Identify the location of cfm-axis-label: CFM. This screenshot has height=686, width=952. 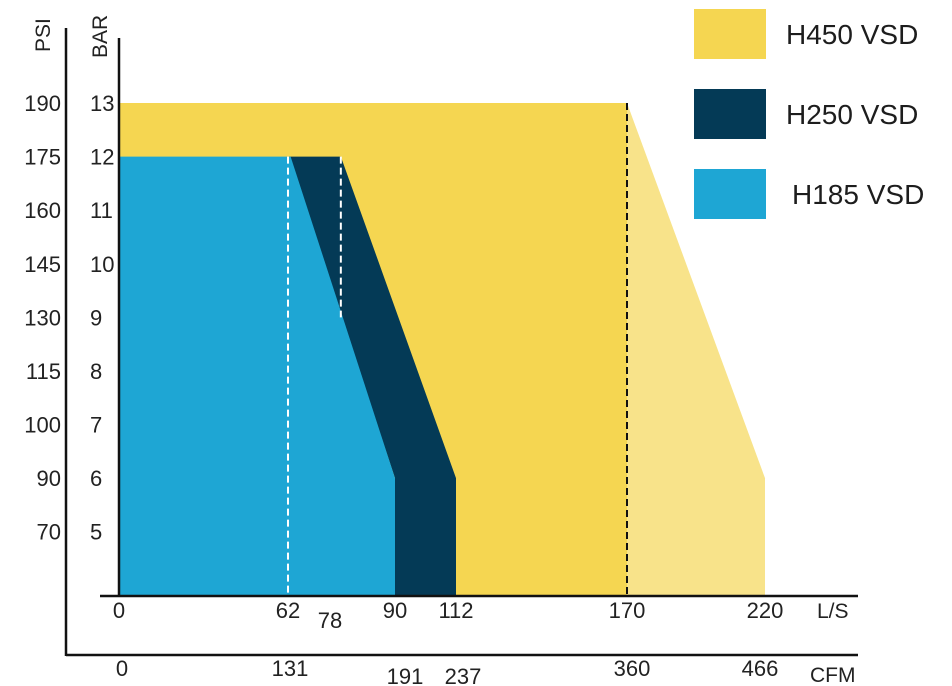
(833, 675).